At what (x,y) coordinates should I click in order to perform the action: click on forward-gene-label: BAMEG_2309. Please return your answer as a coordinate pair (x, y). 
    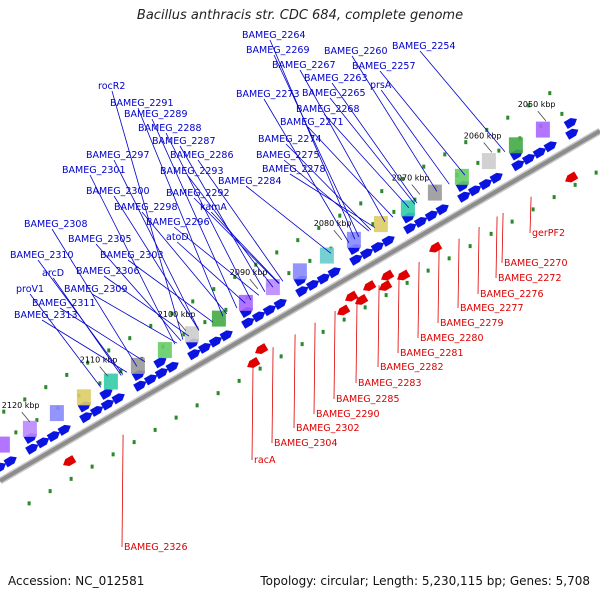
    Looking at the image, I should click on (96, 289).